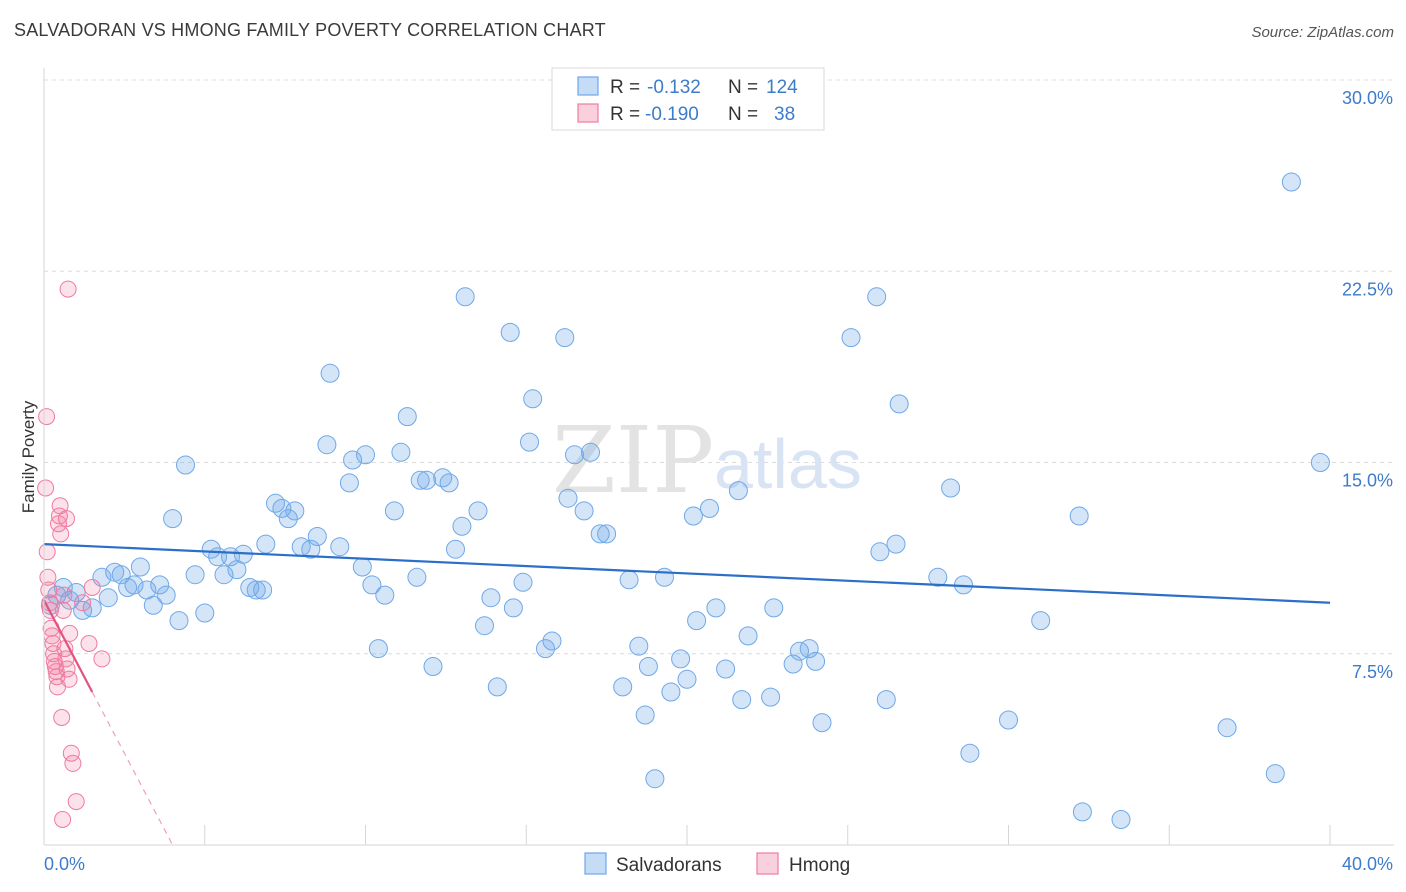  I want to click on watermark-atlas: atlas, so click(788, 464).